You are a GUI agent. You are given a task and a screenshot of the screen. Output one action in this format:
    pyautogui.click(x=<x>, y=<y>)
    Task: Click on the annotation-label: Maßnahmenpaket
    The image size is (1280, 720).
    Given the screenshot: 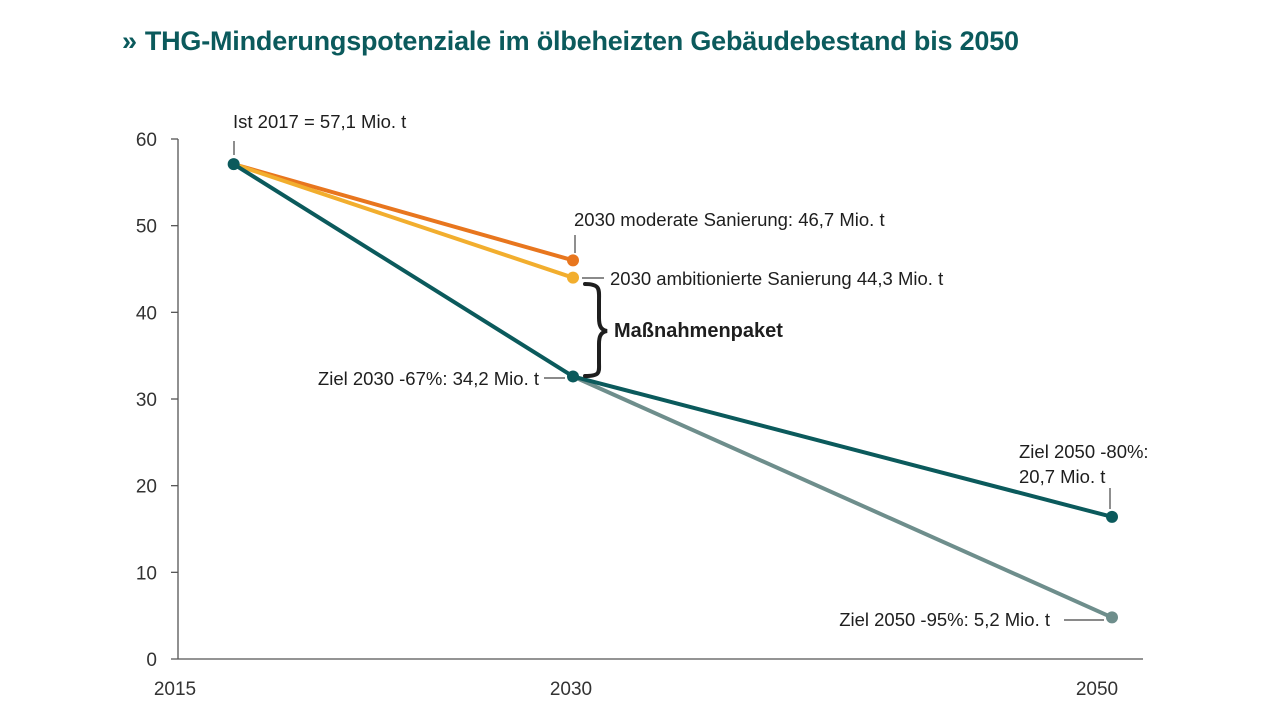 What is the action you would take?
    pyautogui.click(x=698, y=331)
    